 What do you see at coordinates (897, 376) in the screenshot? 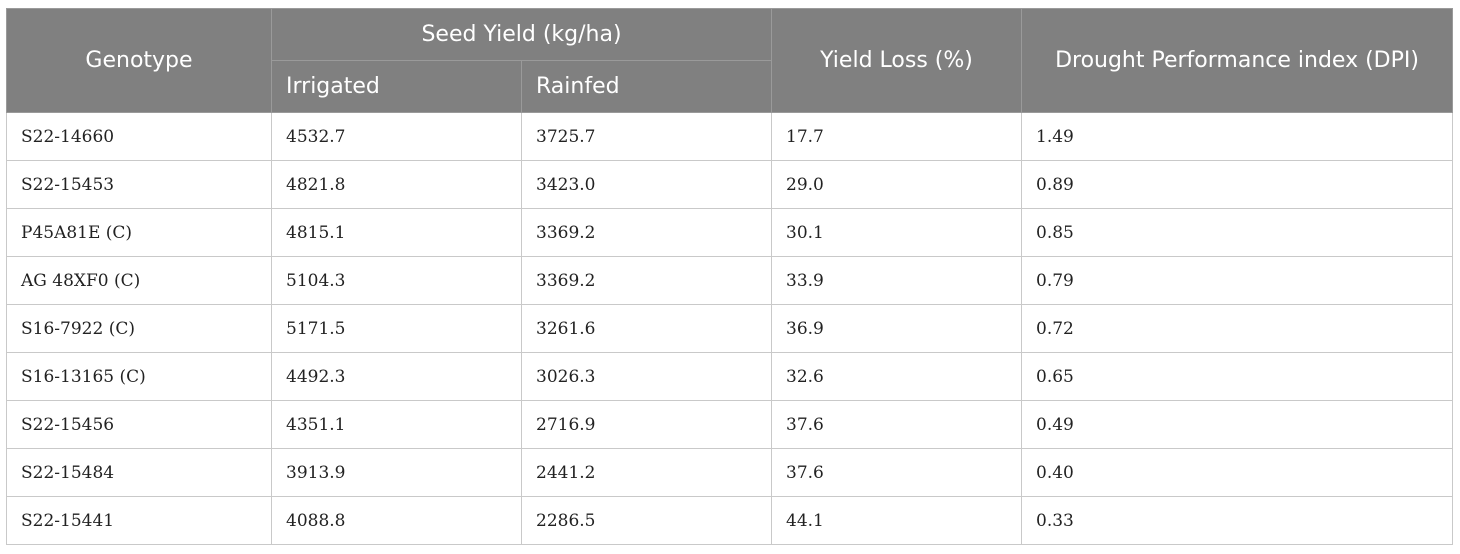
I see `cell-yield-loss: 32.6` at bounding box center [897, 376].